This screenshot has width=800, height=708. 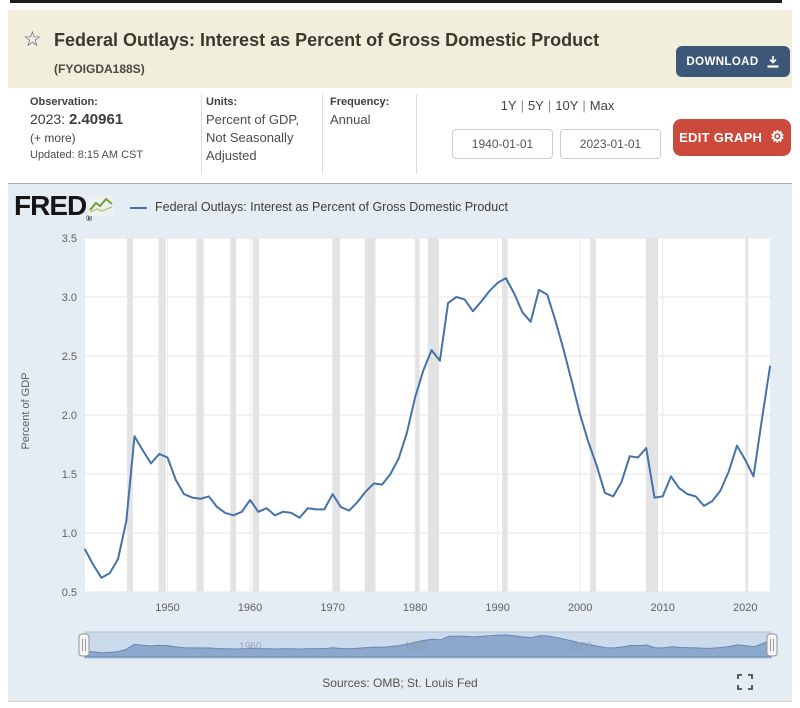 I want to click on gear-icon: ⚙, so click(x=777, y=137).